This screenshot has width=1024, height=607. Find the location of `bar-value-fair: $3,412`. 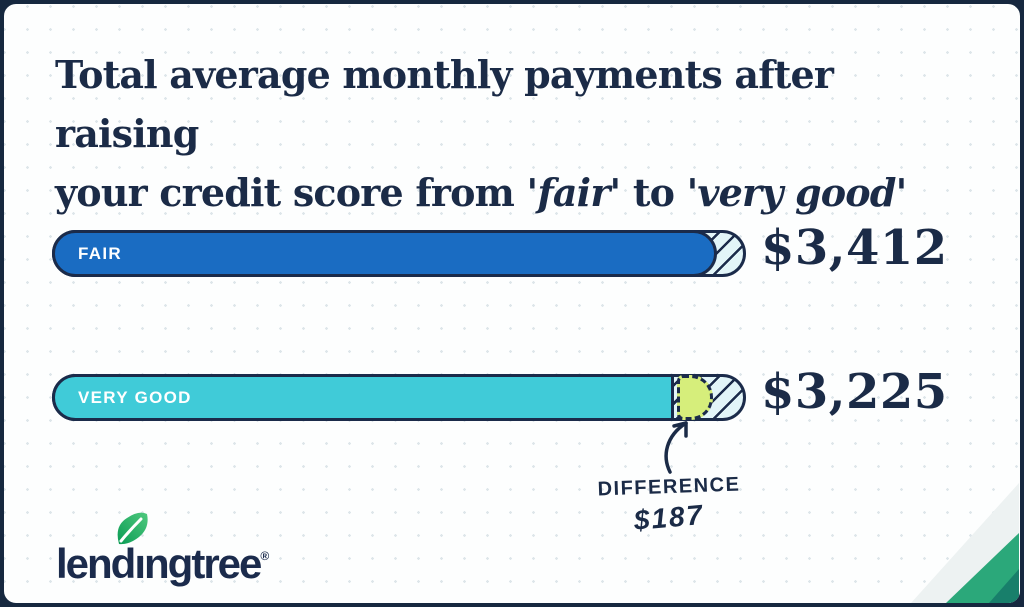

bar-value-fair: $3,412 is located at coordinates (854, 248).